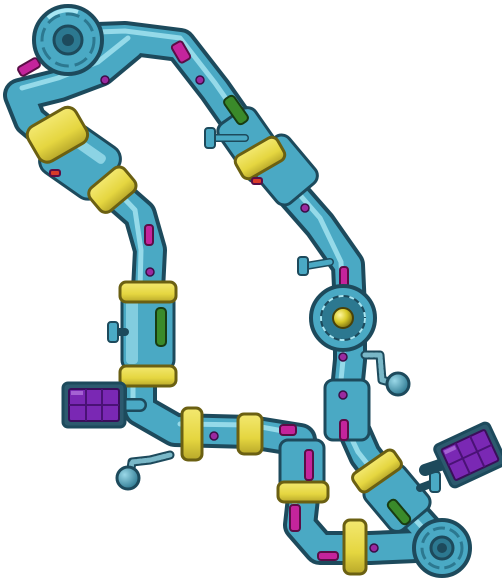  I want to click on brass-ball-icon, so click(343, 318).